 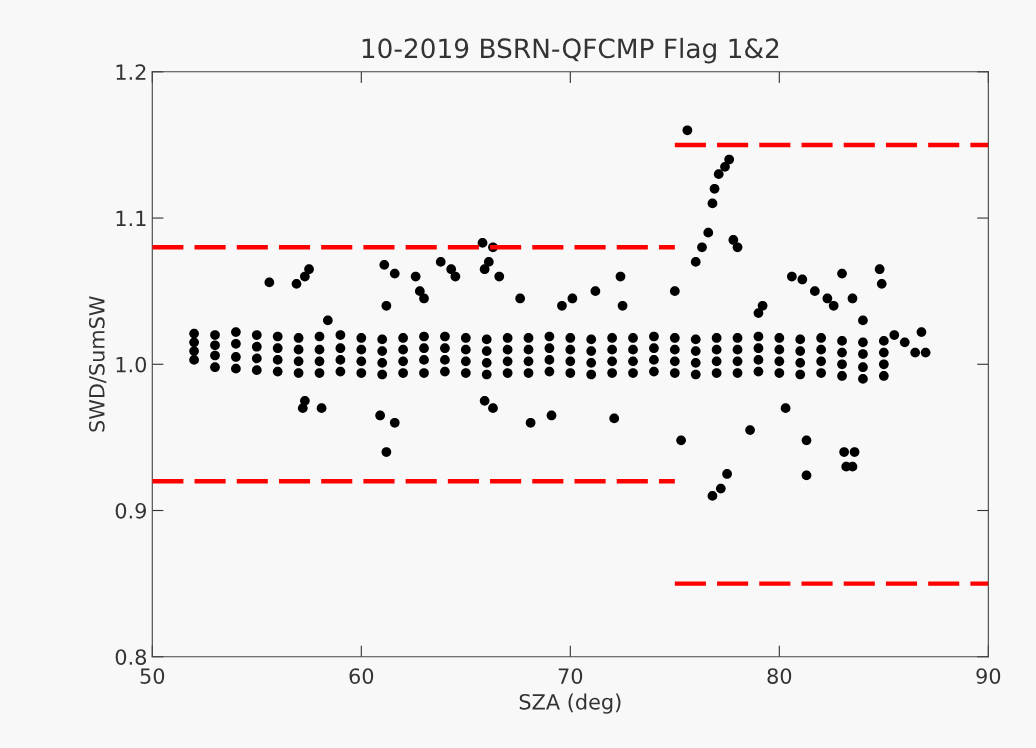 What do you see at coordinates (131, 364) in the screenshot?
I see `y-tick-label: 1.0` at bounding box center [131, 364].